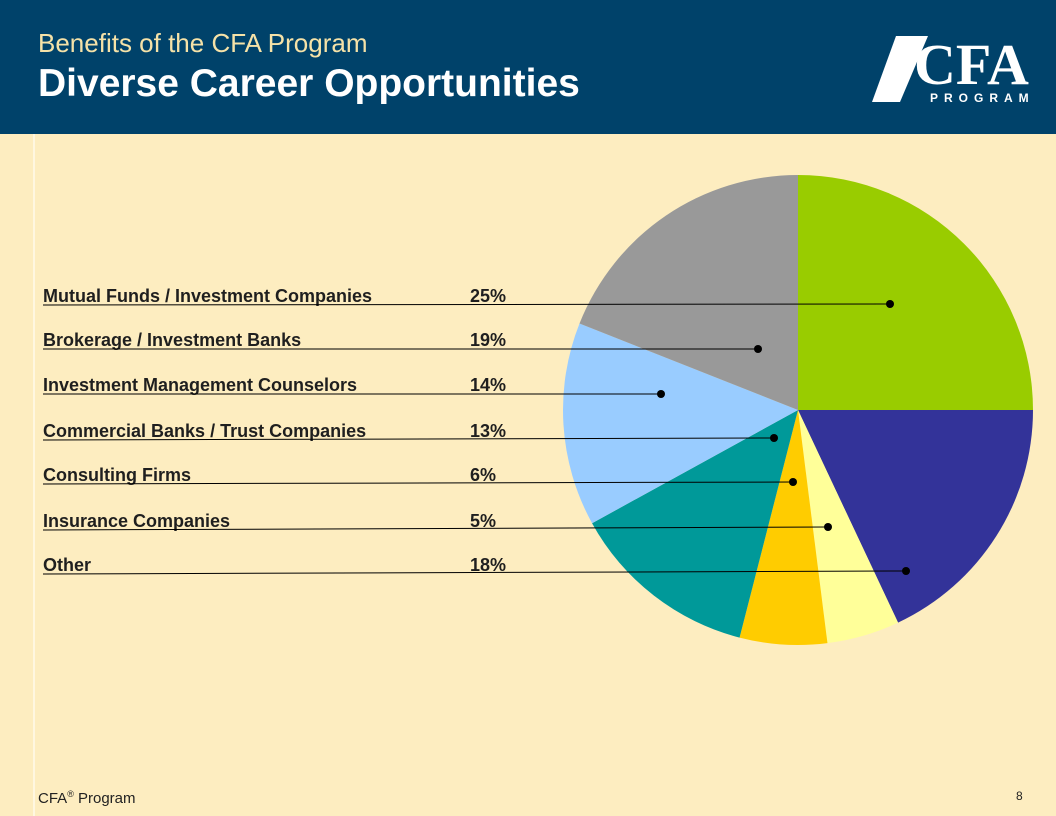  I want to click on pie-slice-commercial-banks-trust-companies, so click(695, 524).